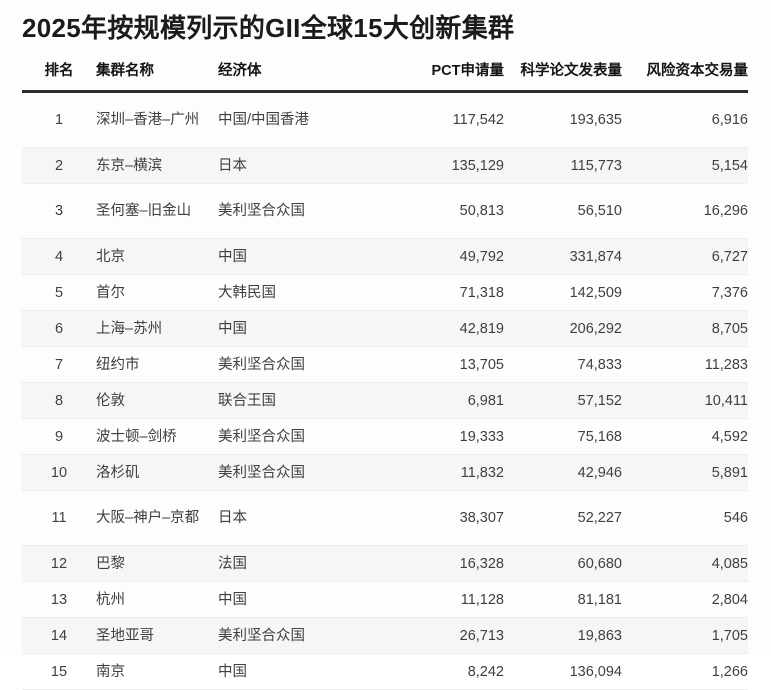  I want to click on cell-vc-deals: 2,804, so click(685, 599).